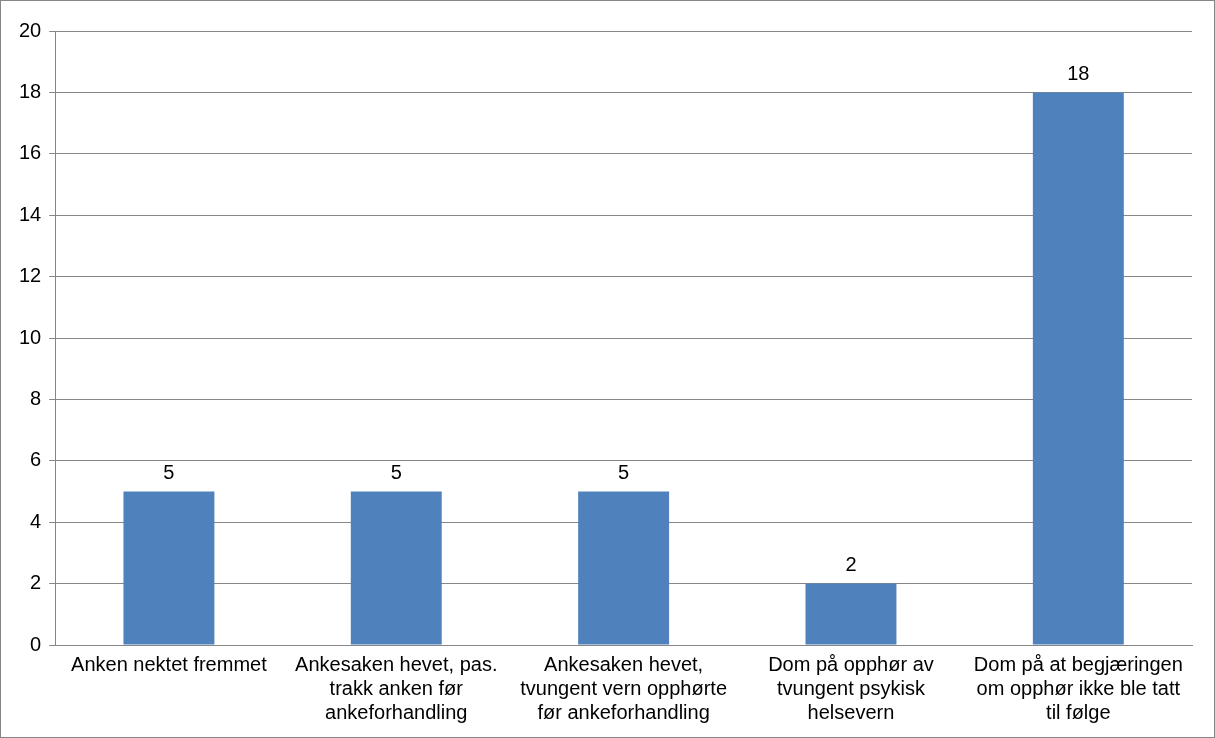 The height and width of the screenshot is (738, 1215). Describe the element at coordinates (30, 275) in the screenshot. I see `y-tick-label: 12` at that location.